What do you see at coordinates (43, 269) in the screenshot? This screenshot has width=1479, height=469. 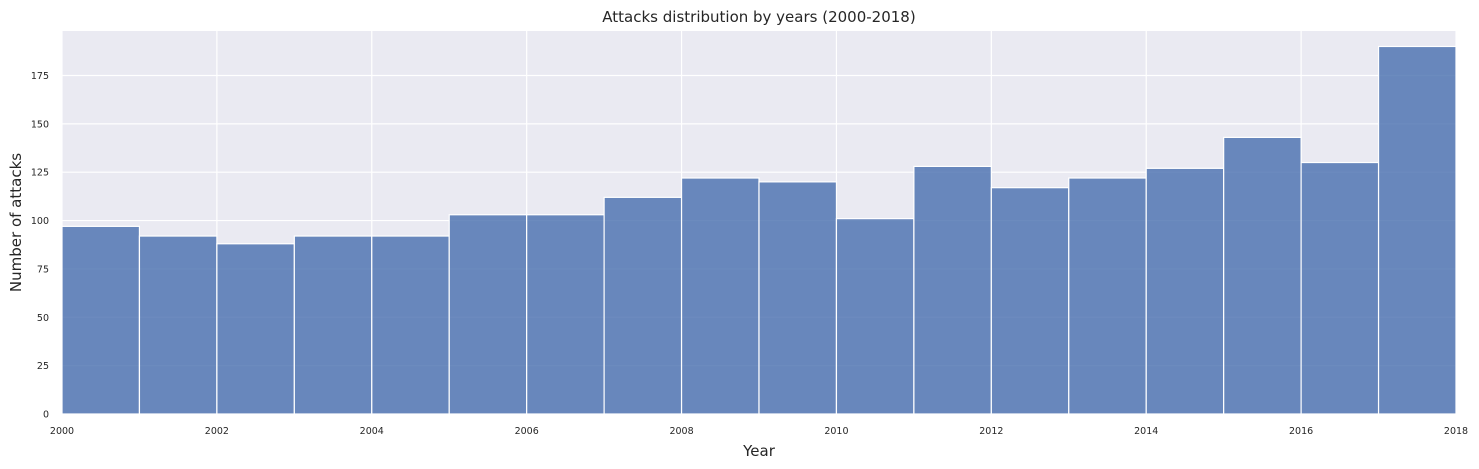 I see `y-tick-label: 75` at bounding box center [43, 269].